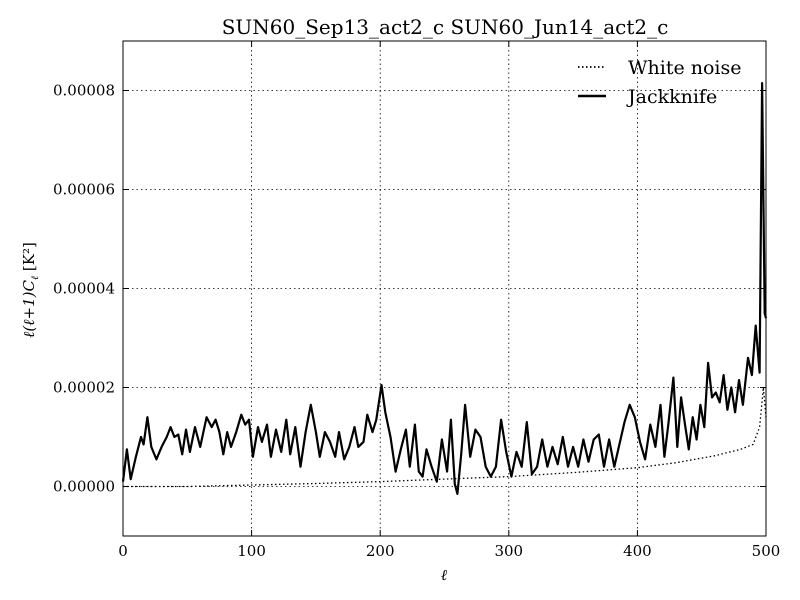 This screenshot has height=600, width=800. I want to click on y-tick-labels: 0.00000 0.00002 0.00004 0.00006 0.00008, so click(84, 289).